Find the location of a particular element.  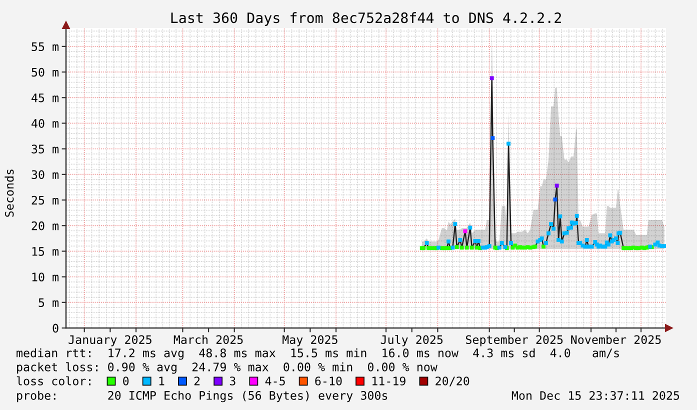

y-tick-label: 45 m is located at coordinates (45, 98).